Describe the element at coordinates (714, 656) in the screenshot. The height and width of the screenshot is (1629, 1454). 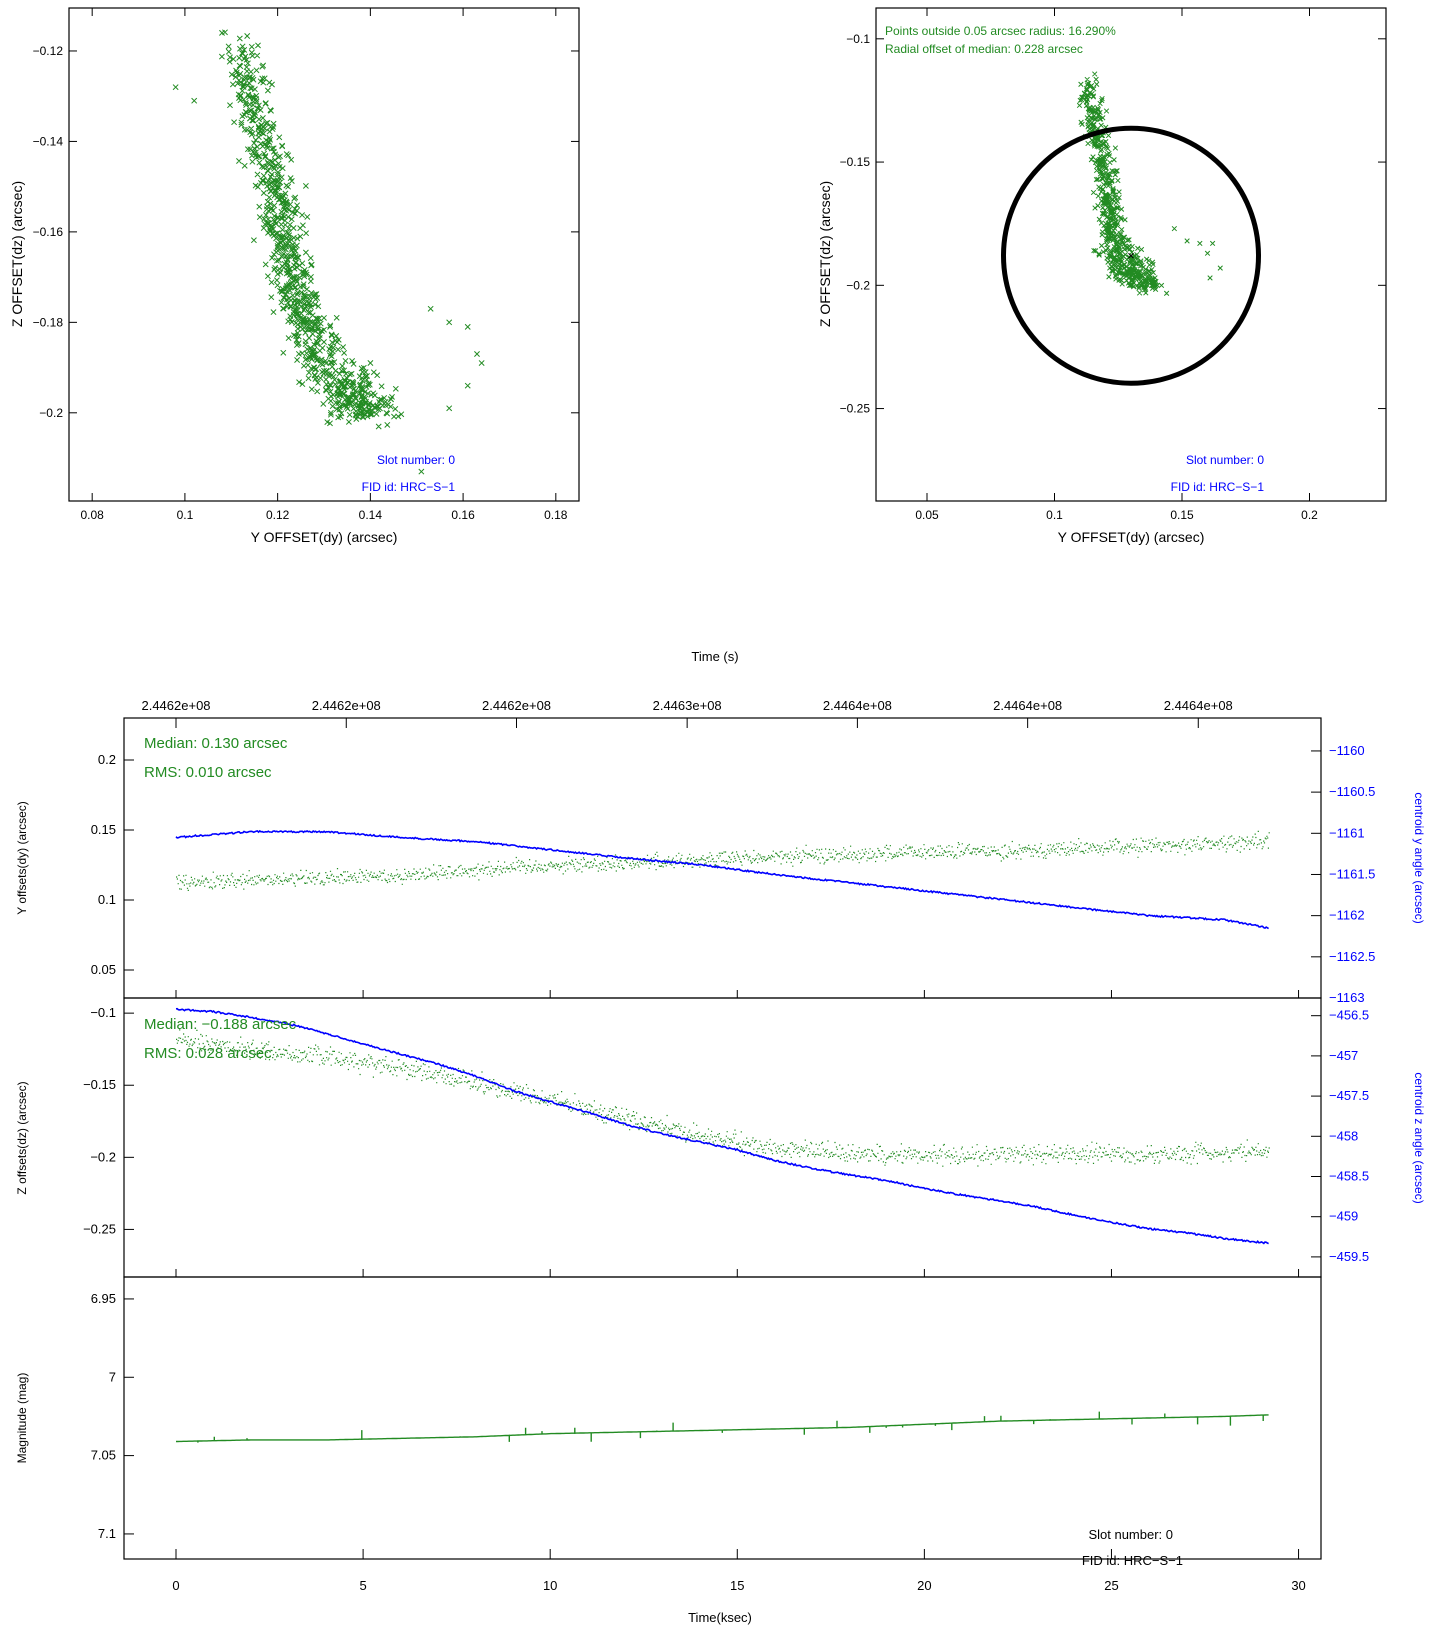
I see `top-axis-title: Time (s)` at that location.